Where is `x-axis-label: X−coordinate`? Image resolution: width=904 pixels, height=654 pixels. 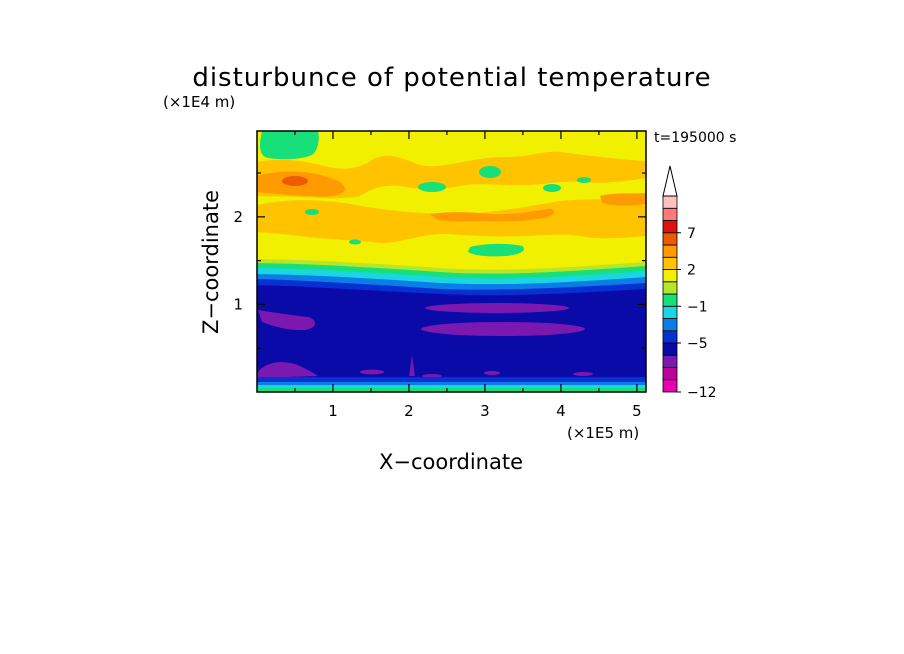
x-axis-label: X−coordinate is located at coordinates (451, 462).